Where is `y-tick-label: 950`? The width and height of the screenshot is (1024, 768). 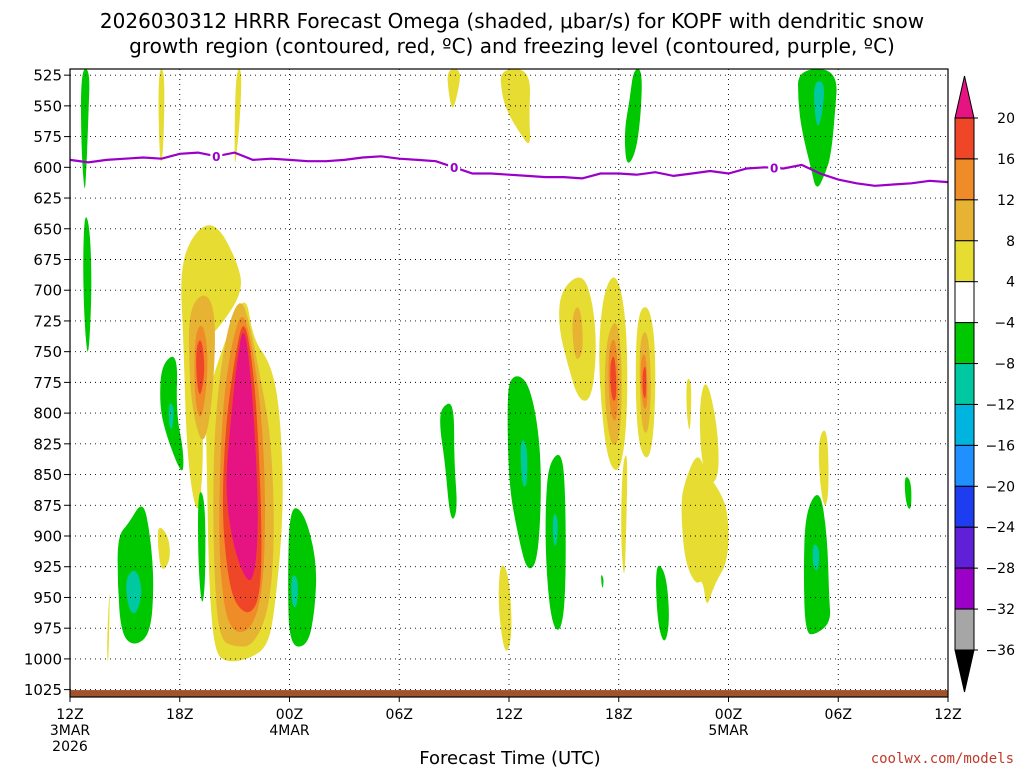
y-tick-label: 950 is located at coordinates (47, 598).